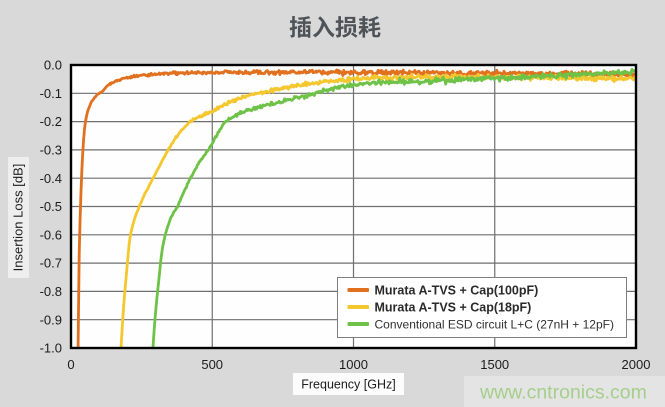  What do you see at coordinates (636, 364) in the screenshot?
I see `svg-text: 2000` at bounding box center [636, 364].